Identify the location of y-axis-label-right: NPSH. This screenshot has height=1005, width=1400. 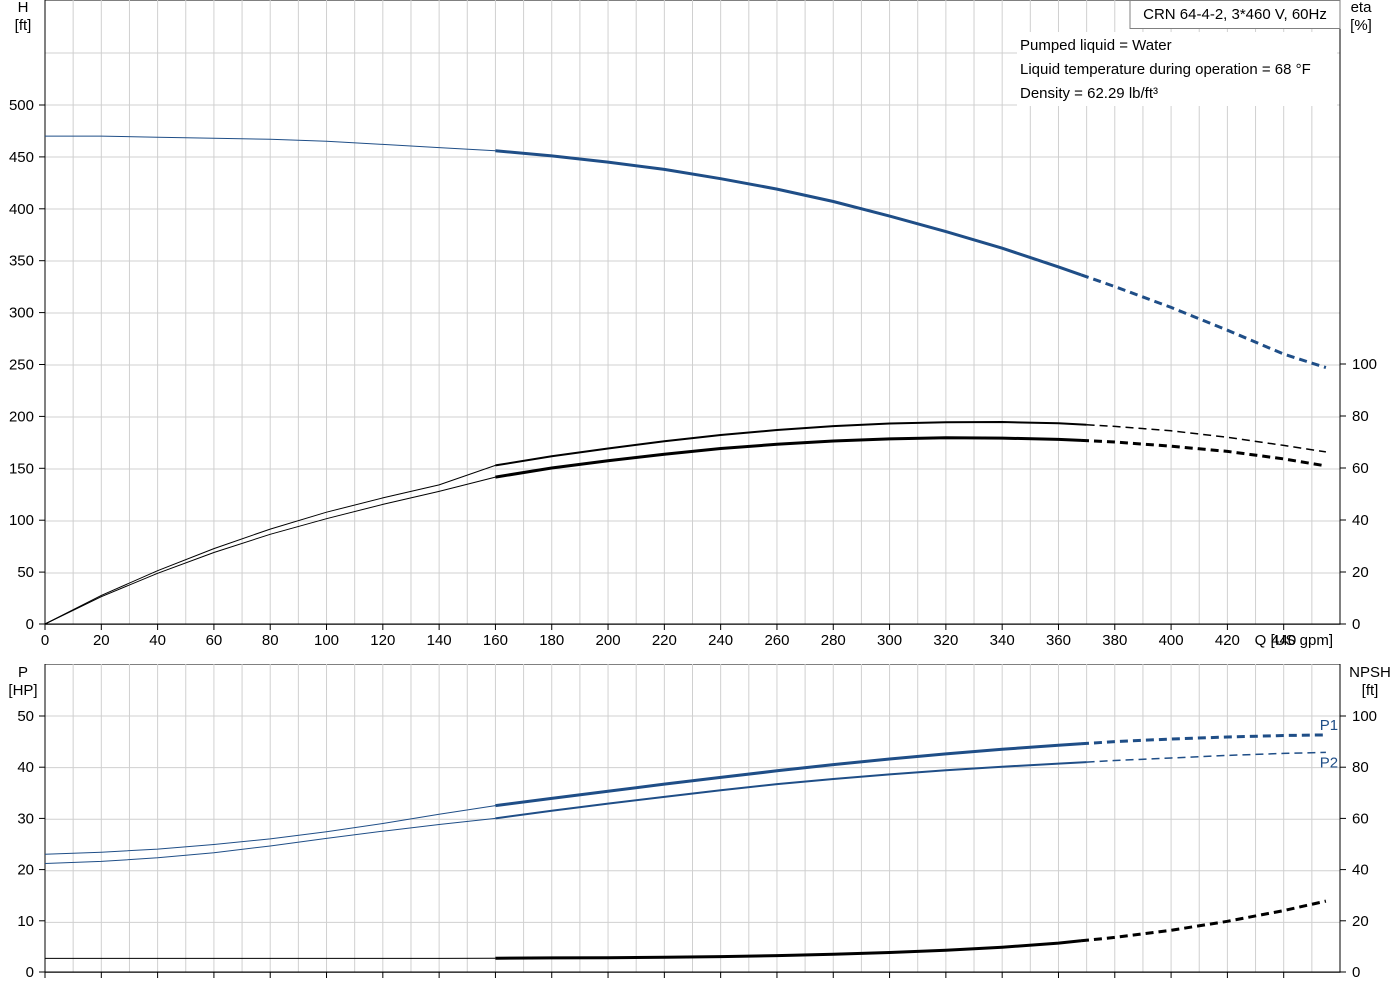
(1370, 672).